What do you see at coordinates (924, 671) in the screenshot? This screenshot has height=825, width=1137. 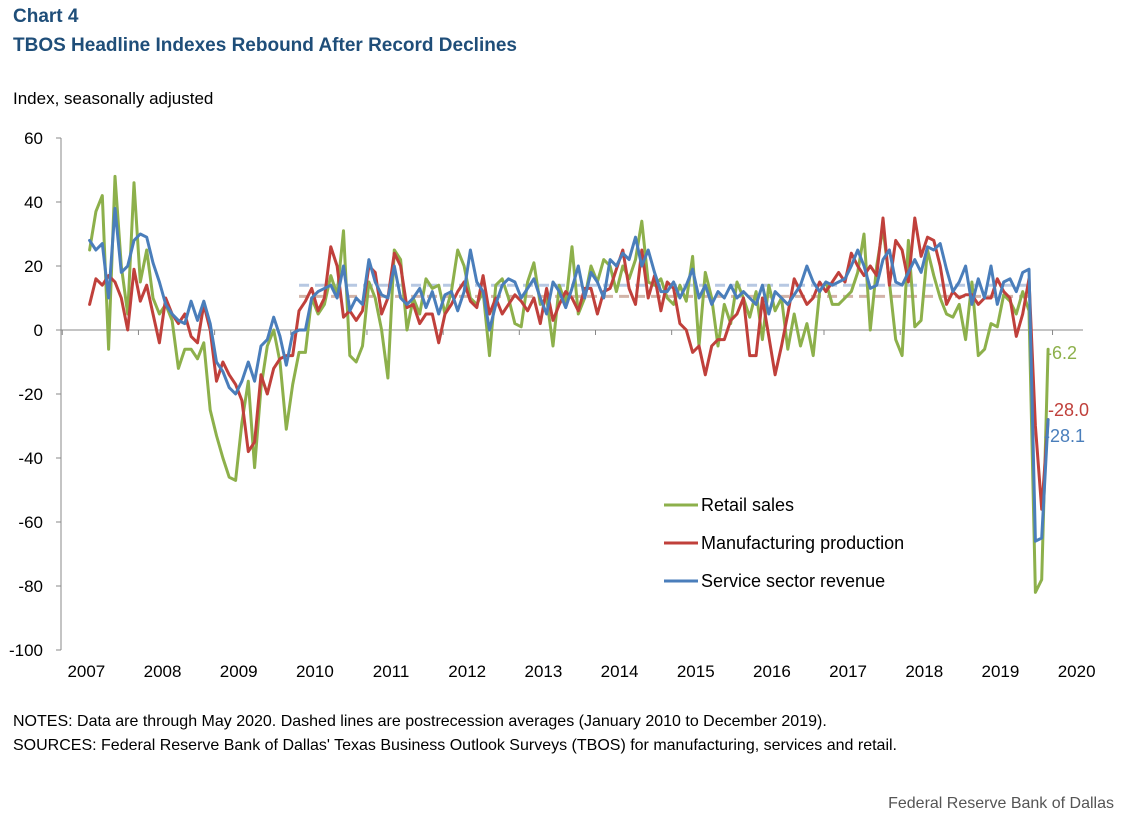 I see `x-tick-label: 2018` at bounding box center [924, 671].